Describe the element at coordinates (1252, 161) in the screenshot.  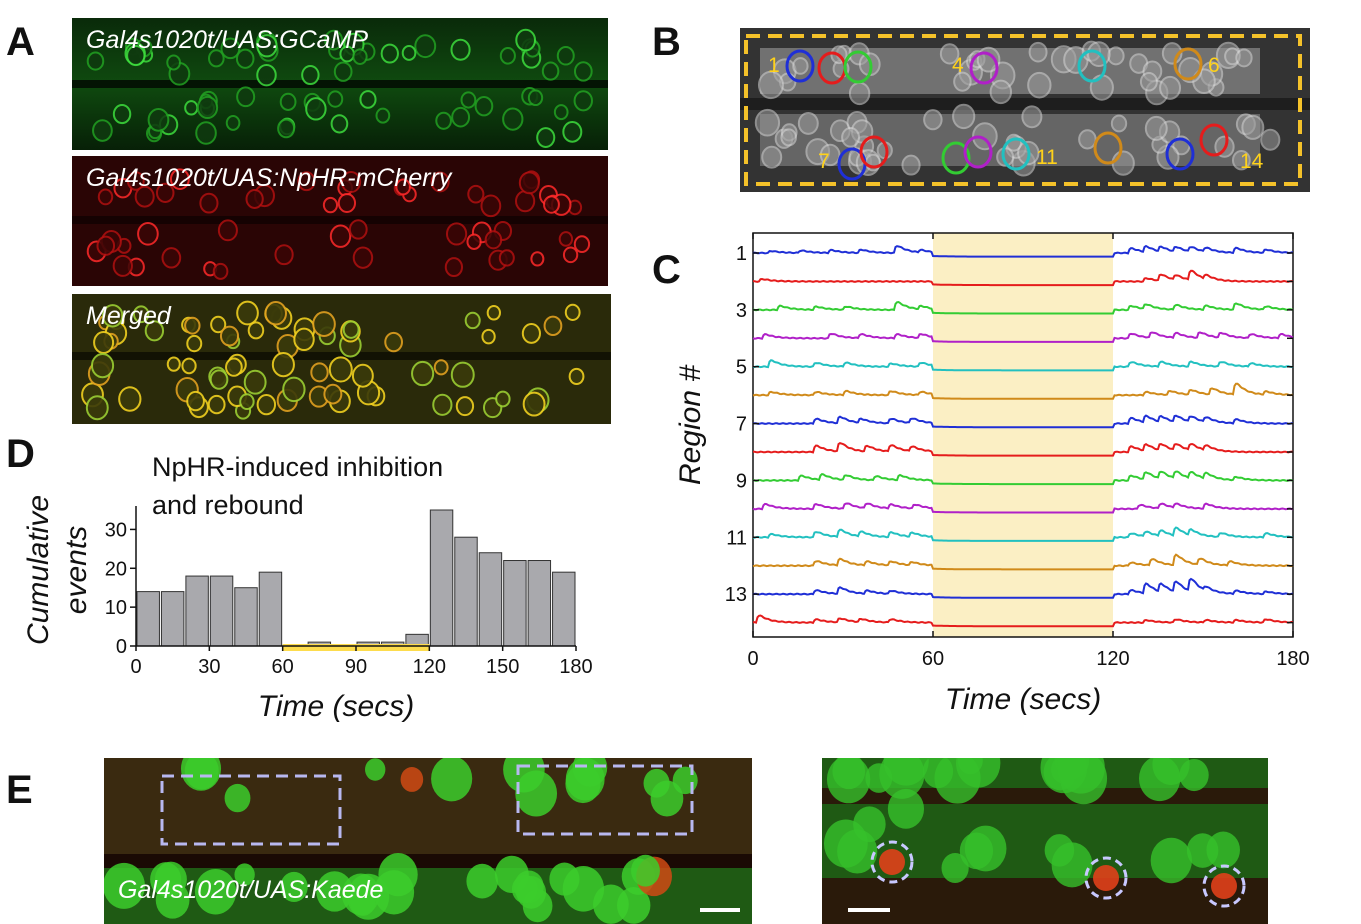
I see `roi-label: 14` at that location.